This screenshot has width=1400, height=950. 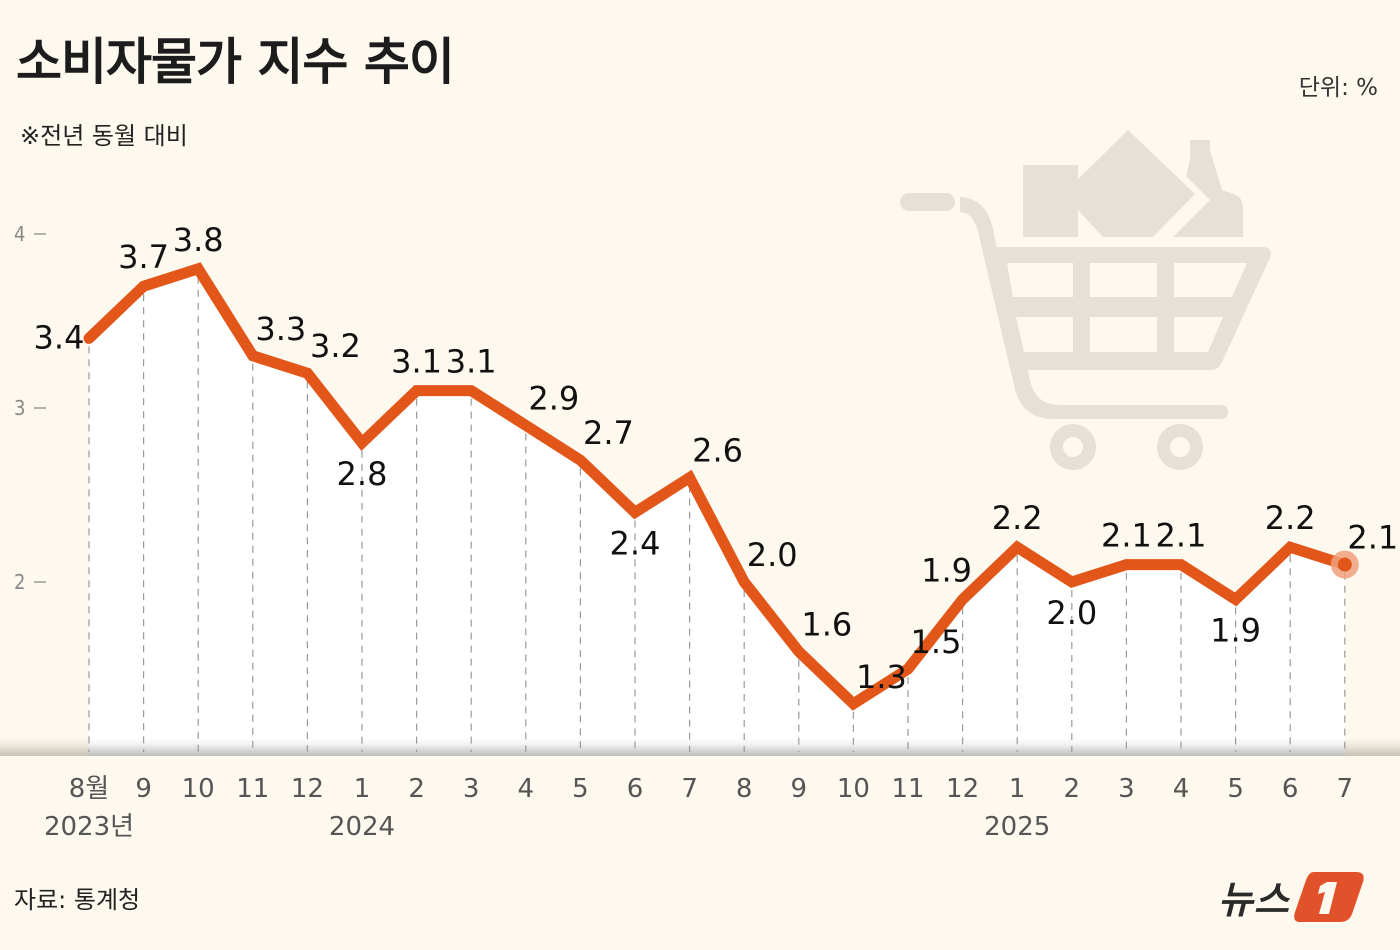 What do you see at coordinates (881, 677) in the screenshot?
I see `value-label: 1.3` at bounding box center [881, 677].